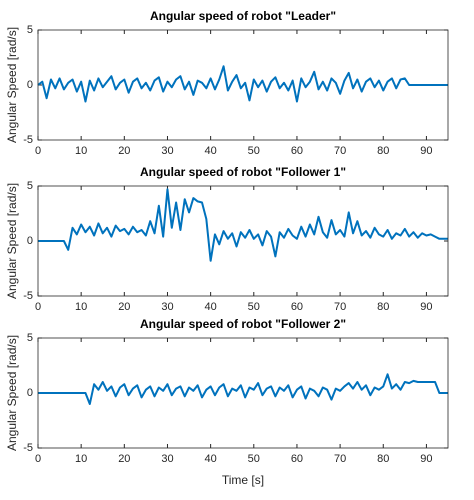 The image size is (474, 500). I want to click on chart-title: Angular speed of robot "Follower 1", so click(243, 172).